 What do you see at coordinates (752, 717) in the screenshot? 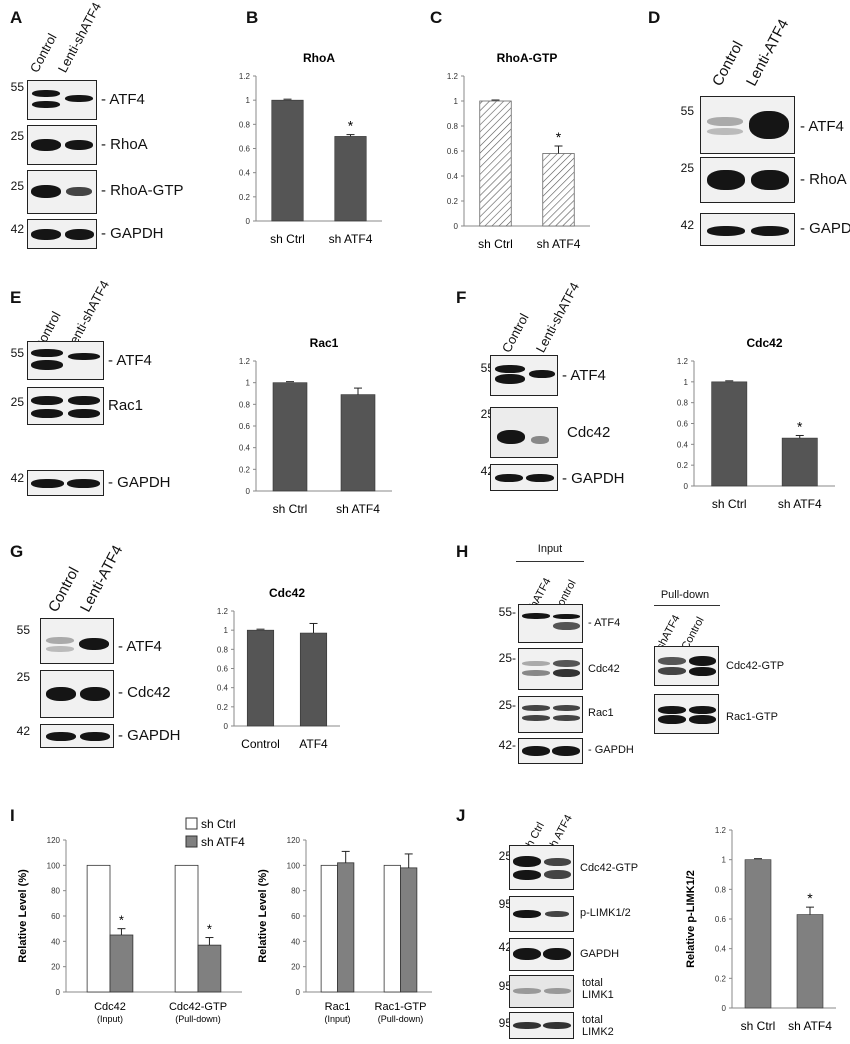
I see `protein-label: Rac1-GTP` at bounding box center [752, 717].